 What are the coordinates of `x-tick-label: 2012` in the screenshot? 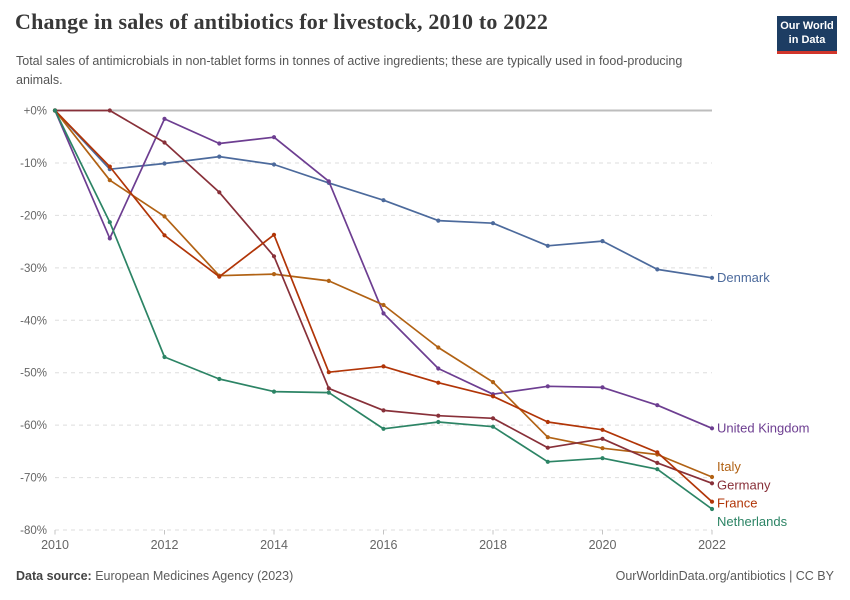 It's located at (165, 545).